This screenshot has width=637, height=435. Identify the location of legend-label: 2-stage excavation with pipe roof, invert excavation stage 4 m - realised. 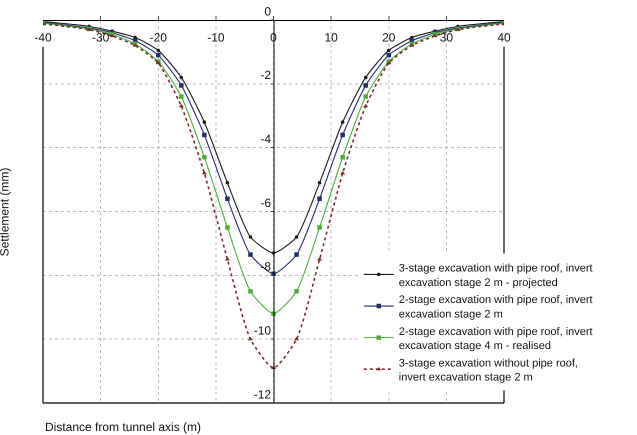
(495, 339).